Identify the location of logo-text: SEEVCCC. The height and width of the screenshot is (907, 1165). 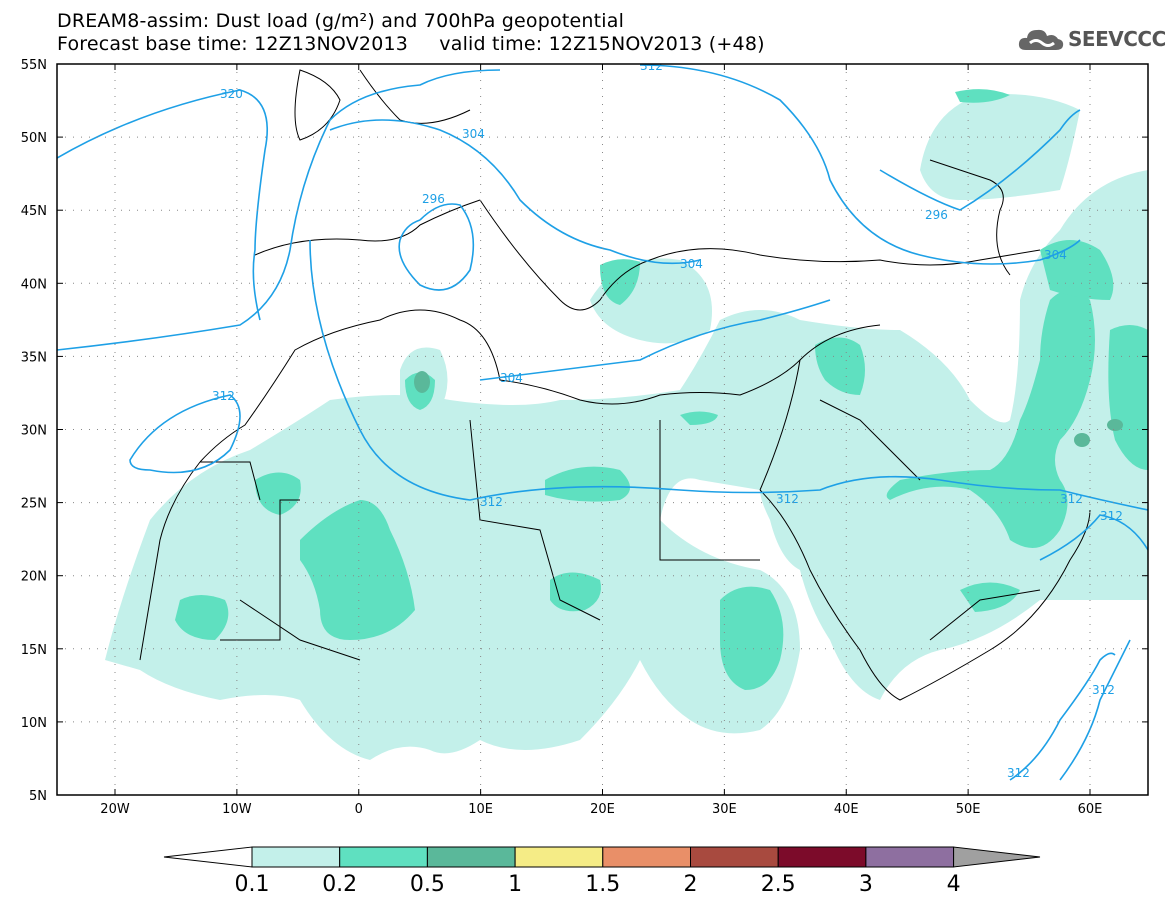
(1116, 39).